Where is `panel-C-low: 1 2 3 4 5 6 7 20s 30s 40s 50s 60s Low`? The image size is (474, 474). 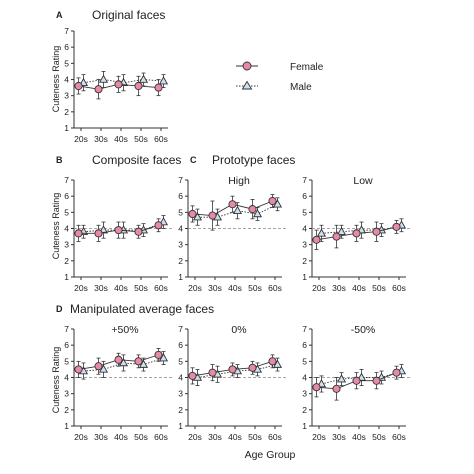
panel-C-low: 1 2 3 4 5 6 7 20s 30s 40s 50s 60s Low is located at coordinates (356, 234).